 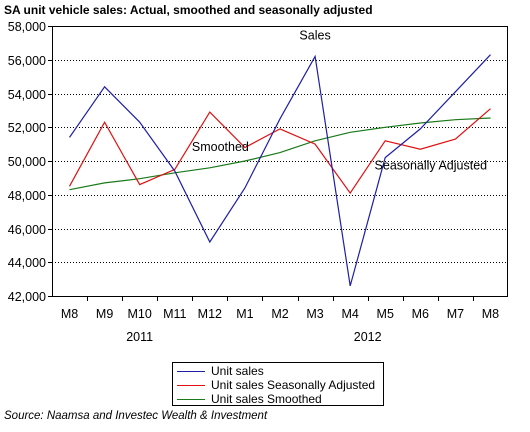 What do you see at coordinates (220, 147) in the screenshot?
I see `chart-annotation: Smoothed` at bounding box center [220, 147].